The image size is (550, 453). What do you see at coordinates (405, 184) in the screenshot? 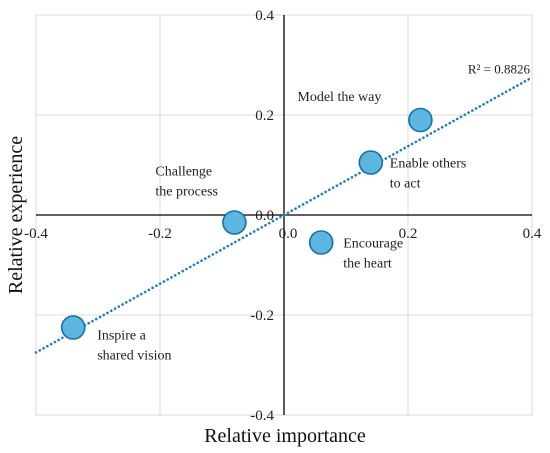
I see `point-label-line: to act` at bounding box center [405, 184].